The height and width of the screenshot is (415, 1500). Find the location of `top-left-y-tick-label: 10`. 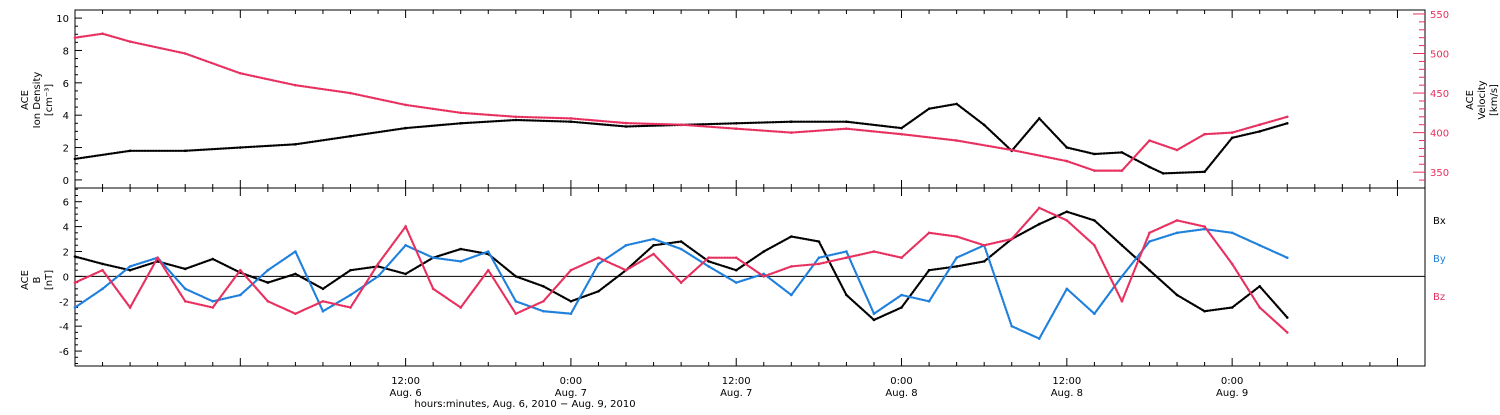

top-left-y-tick-label: 10 is located at coordinates (62, 19).